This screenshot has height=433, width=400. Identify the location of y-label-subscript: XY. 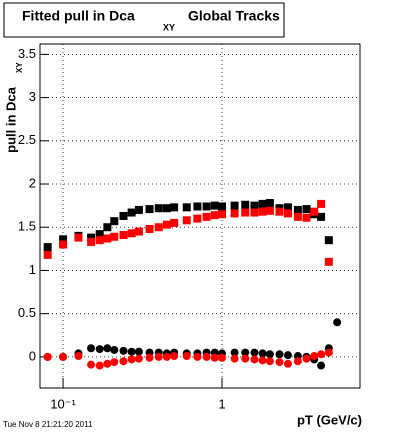
(19, 67).